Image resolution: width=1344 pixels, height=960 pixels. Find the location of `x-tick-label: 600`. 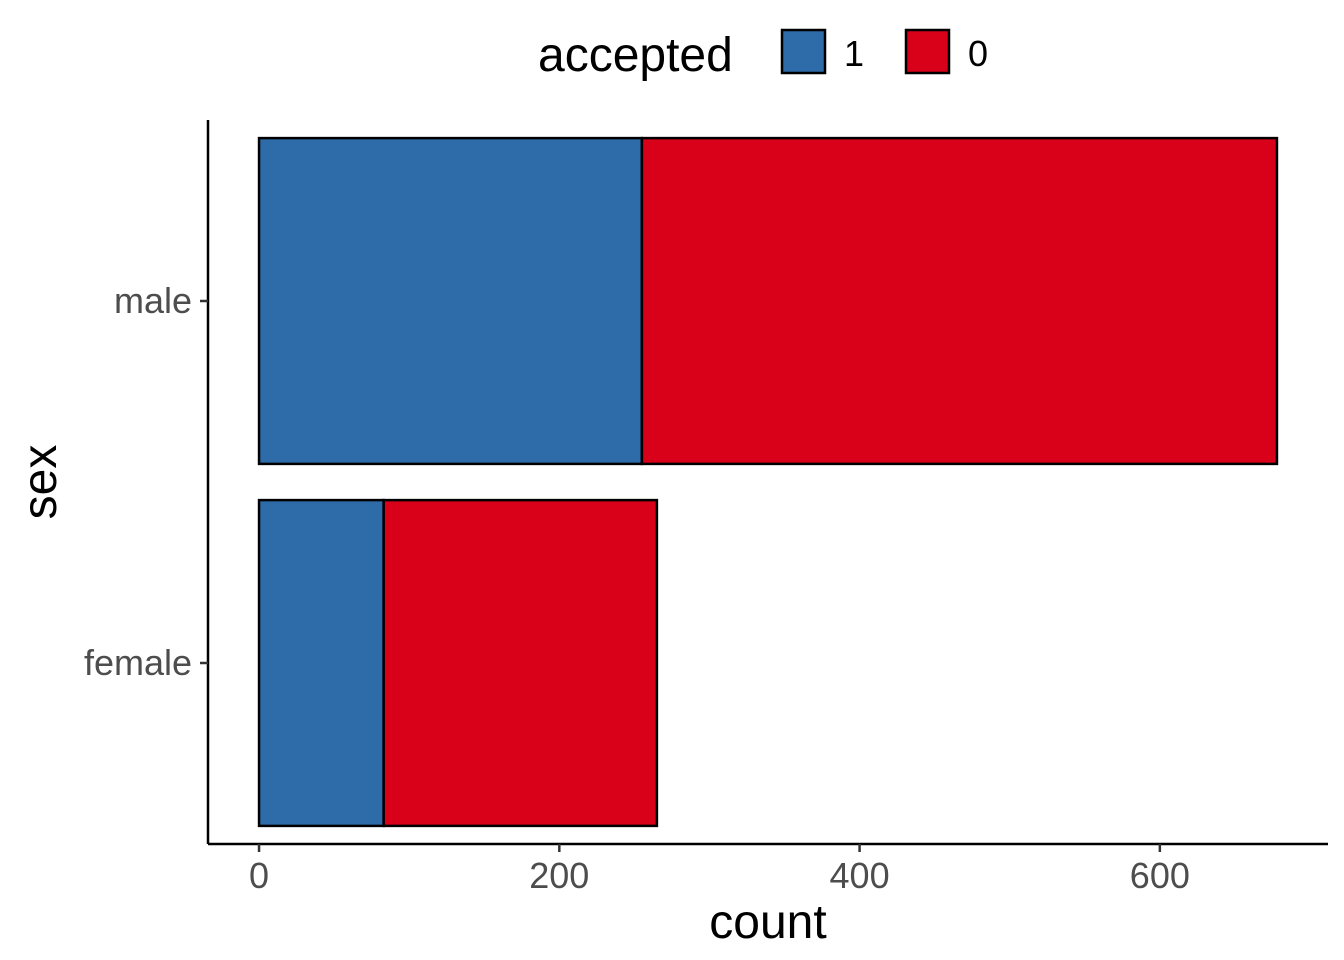

x-tick-label: 600 is located at coordinates (1160, 875).